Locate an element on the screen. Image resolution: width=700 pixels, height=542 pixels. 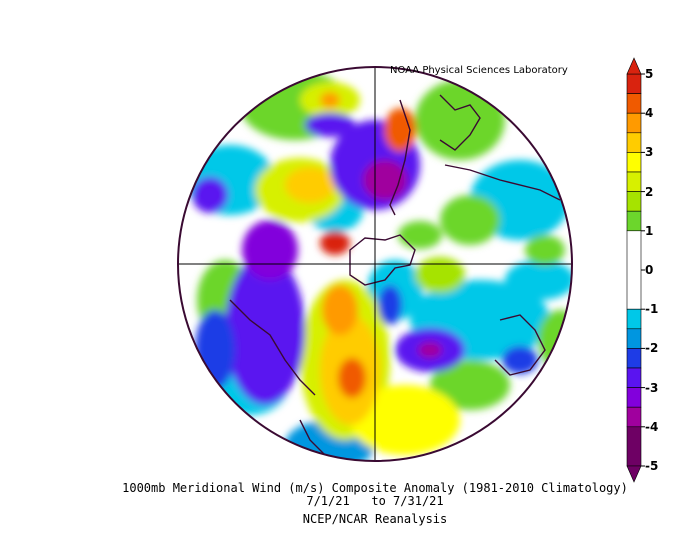
colorbar is located at coordinates (635, 270).